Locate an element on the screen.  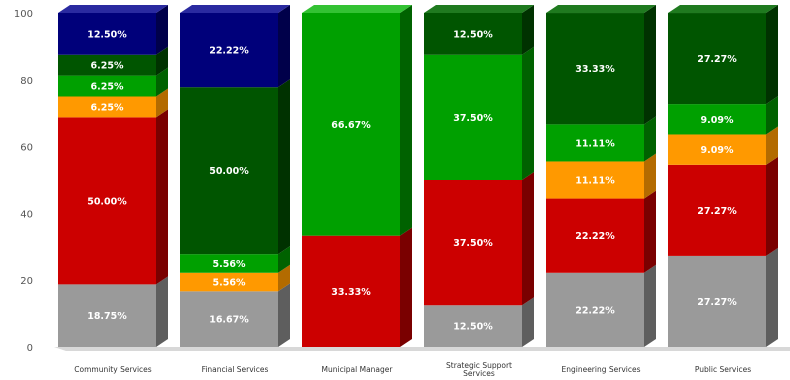
y-tick-label: 20 is located at coordinates (26, 281).